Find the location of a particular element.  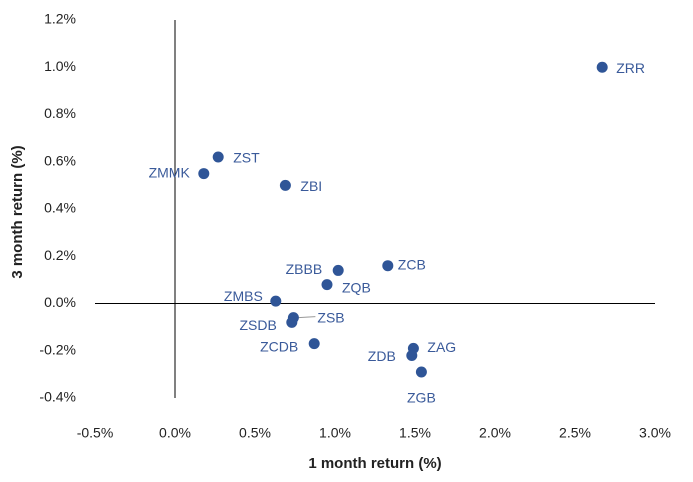

x-axis-title: 1 month return (%) is located at coordinates (374, 463).